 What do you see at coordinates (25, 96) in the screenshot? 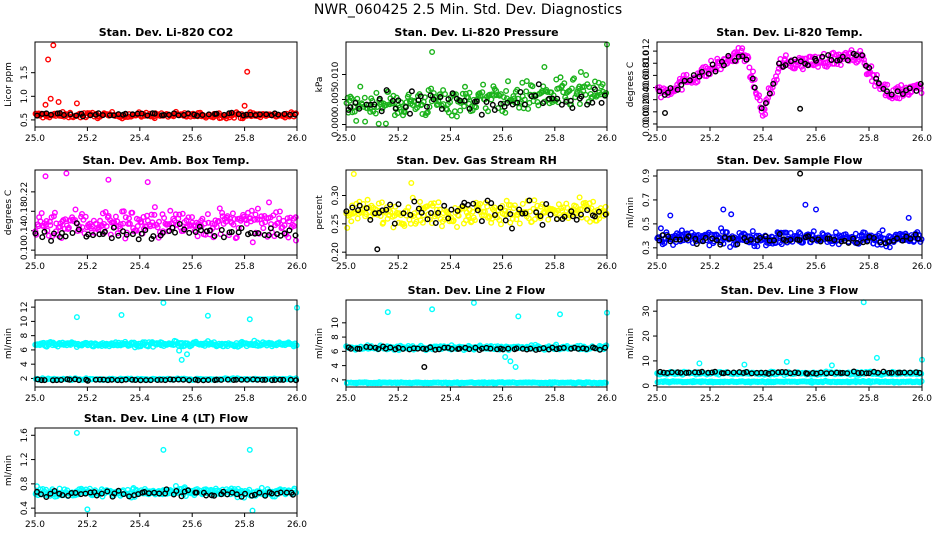
I see `y-tick-label: 1.0` at bounding box center [25, 96].